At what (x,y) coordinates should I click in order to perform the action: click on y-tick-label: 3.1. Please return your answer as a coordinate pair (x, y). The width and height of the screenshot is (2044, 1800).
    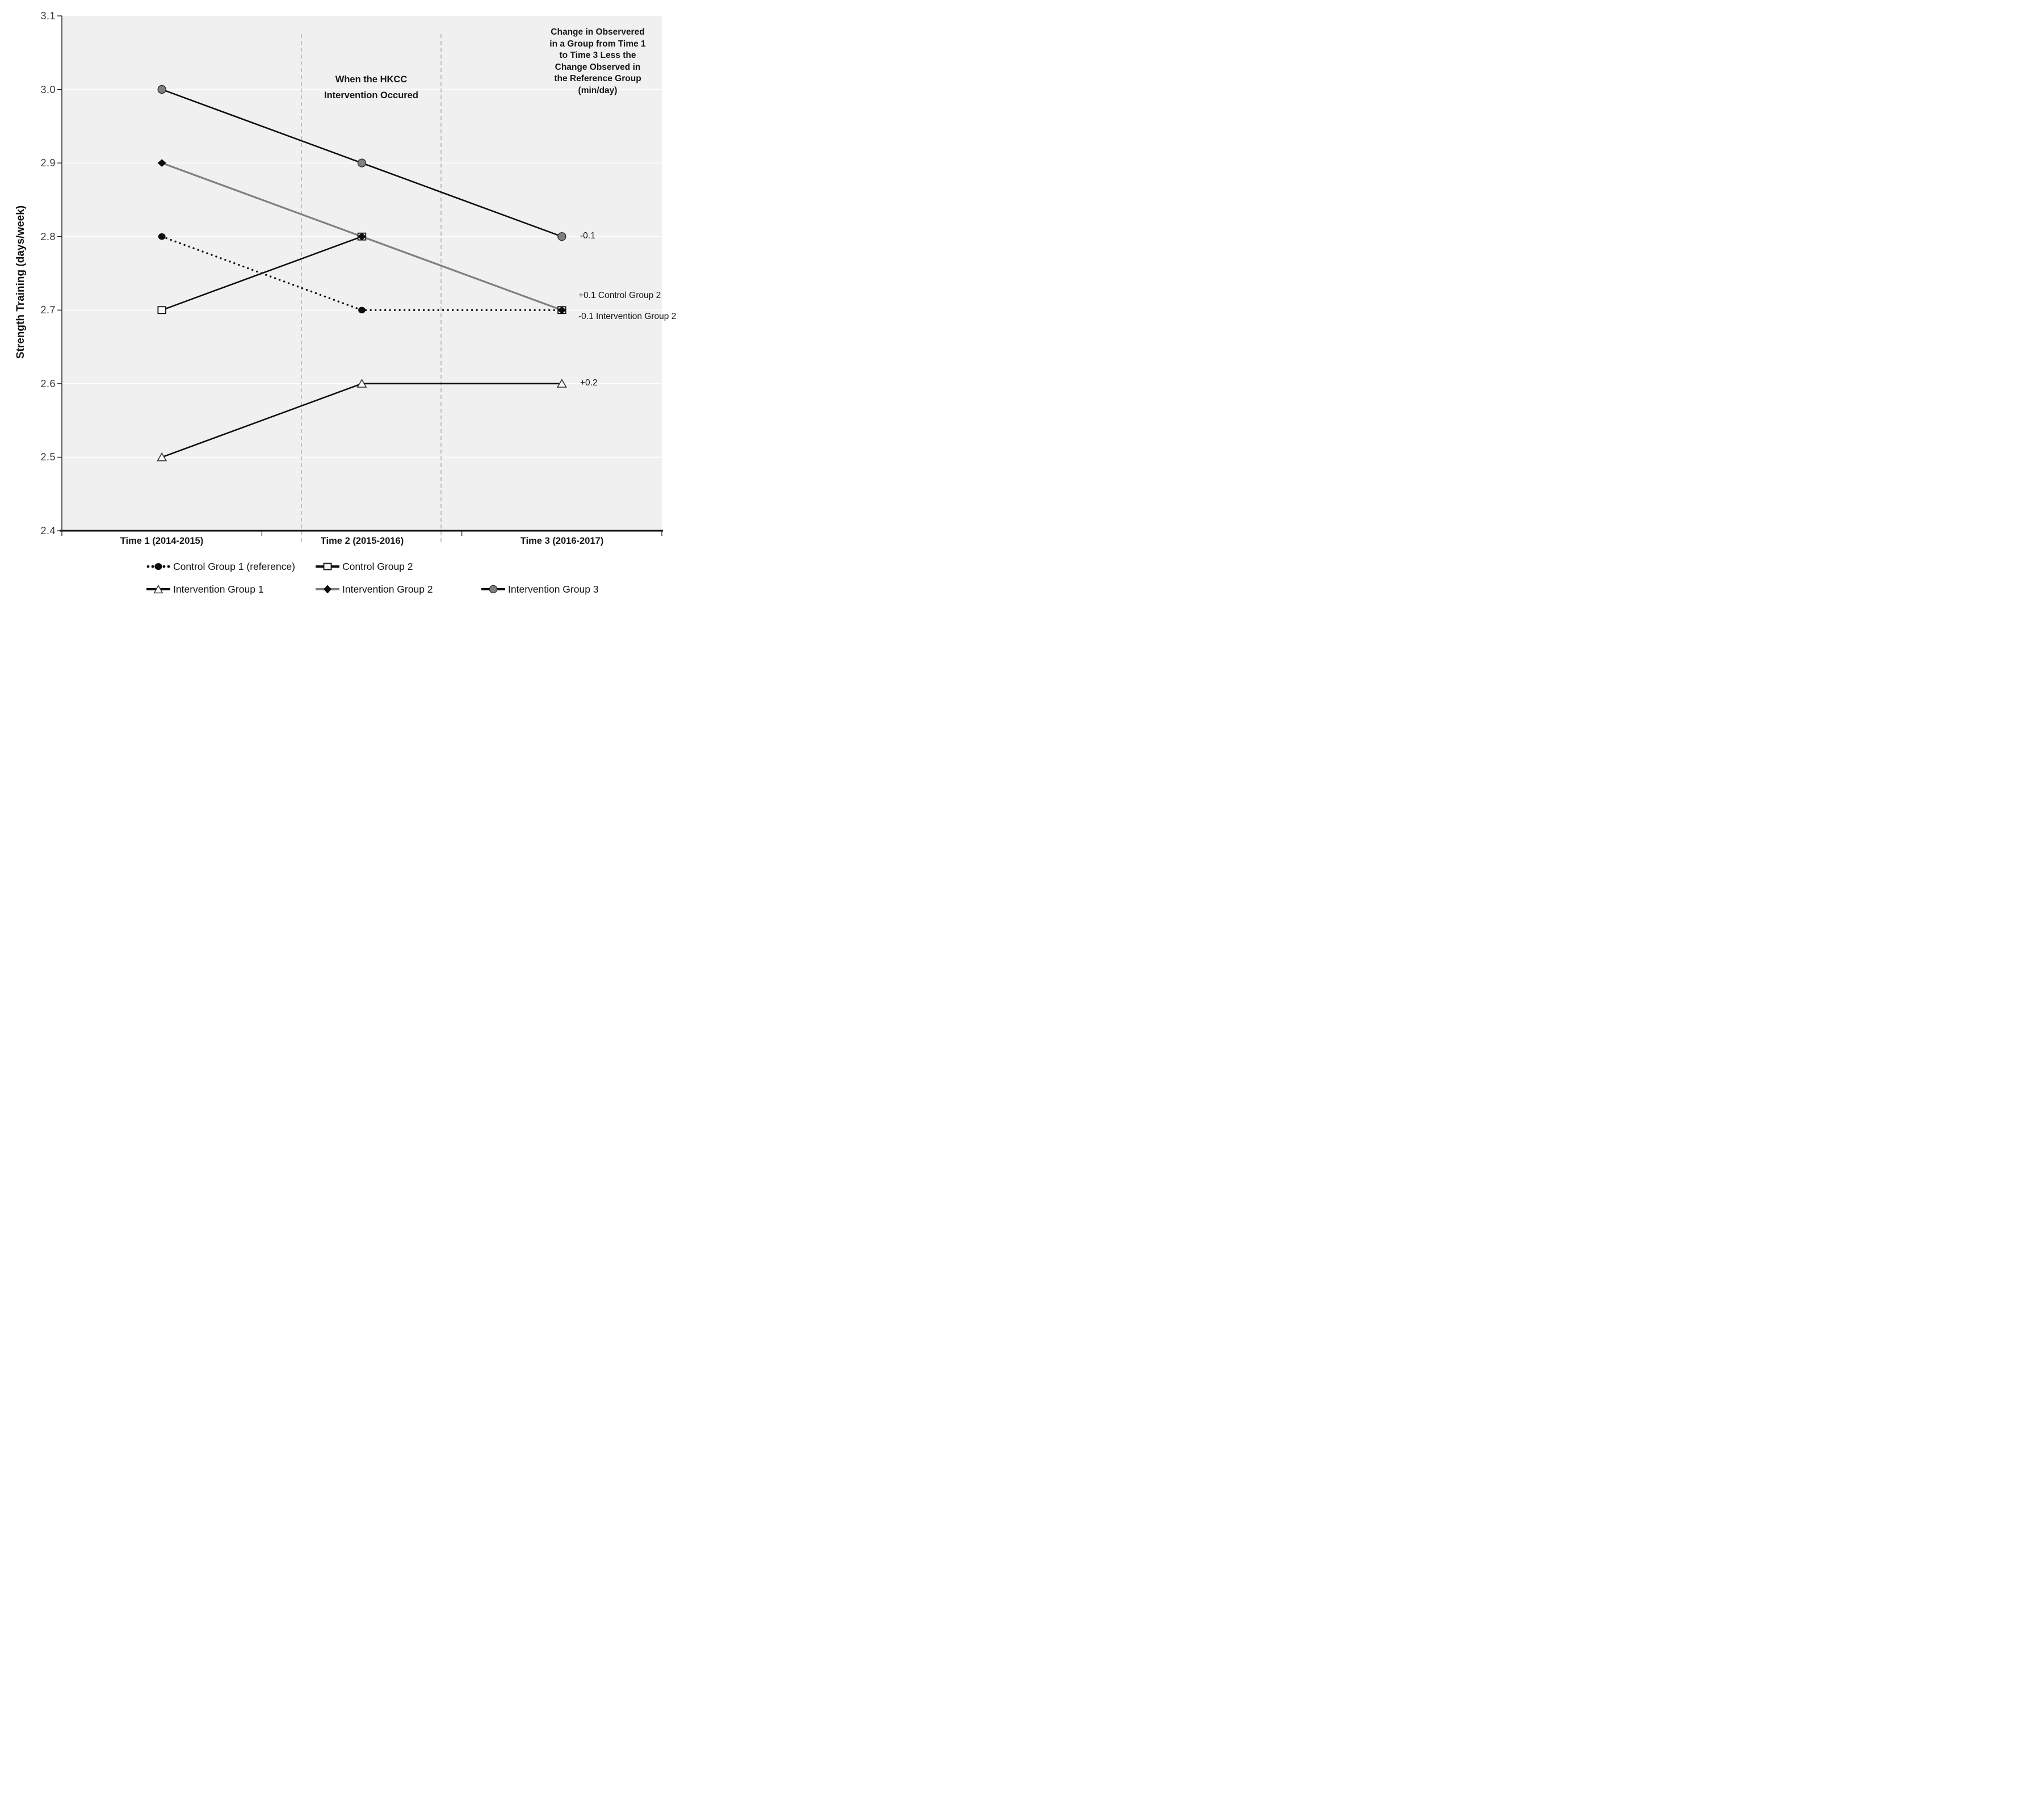
    Looking at the image, I should click on (48, 16).